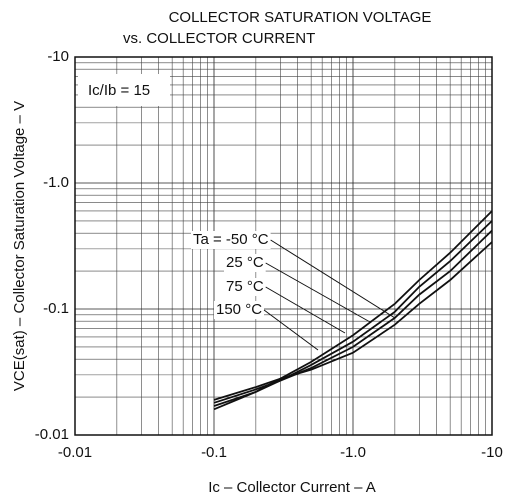 The height and width of the screenshot is (499, 510). What do you see at coordinates (300, 17) in the screenshot?
I see `chart-title: COLLECTOR SATURATION VOLTAGE` at bounding box center [300, 17].